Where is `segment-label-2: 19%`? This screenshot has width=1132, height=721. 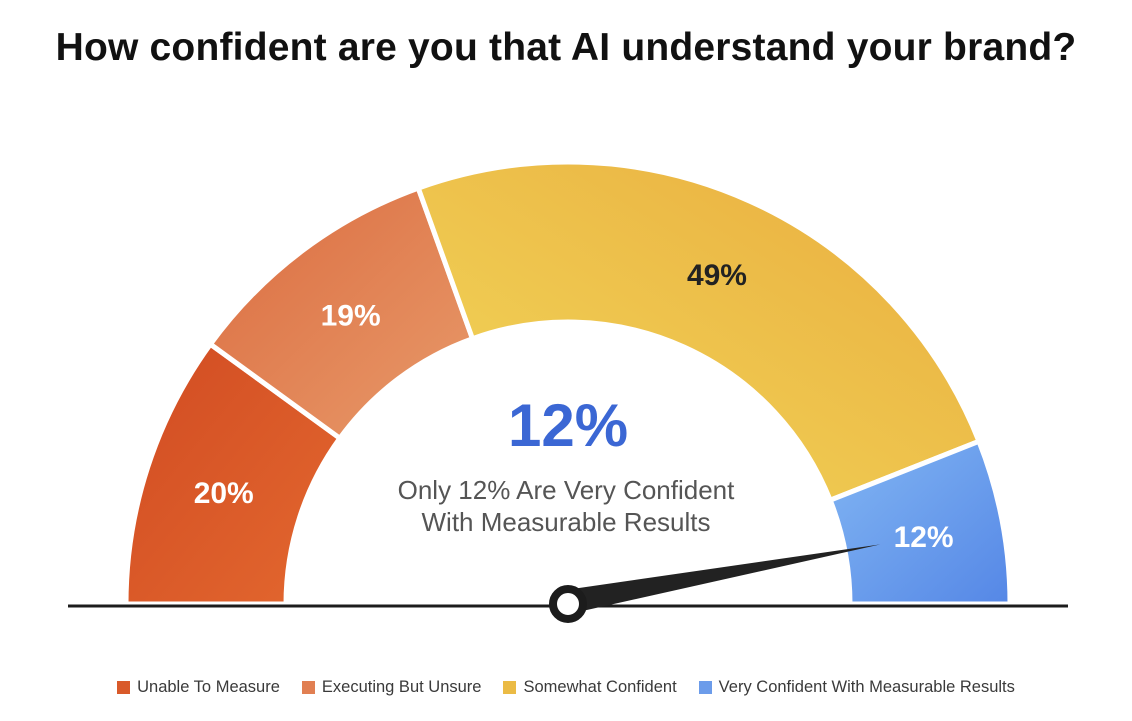
segment-label-2: 19% is located at coordinates (351, 316).